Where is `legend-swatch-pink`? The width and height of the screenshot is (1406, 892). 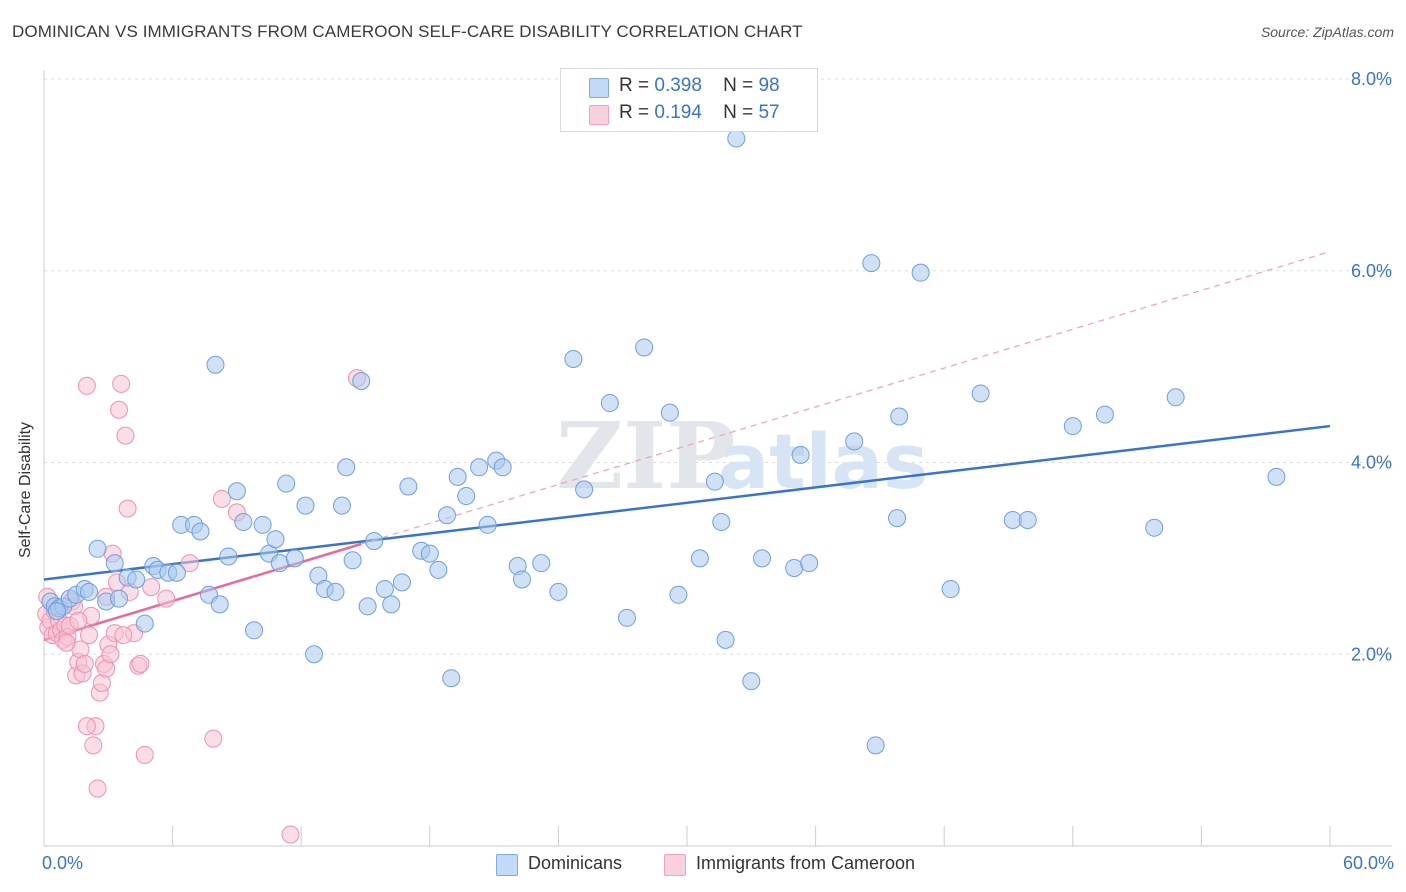 legend-swatch-pink is located at coordinates (599, 115).